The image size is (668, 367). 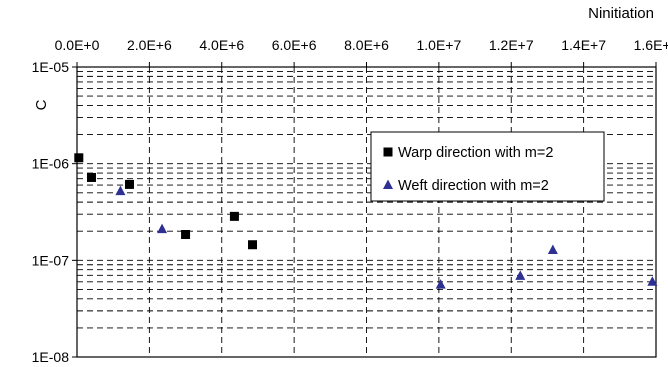 I want to click on legend-box, so click(x=487, y=166).